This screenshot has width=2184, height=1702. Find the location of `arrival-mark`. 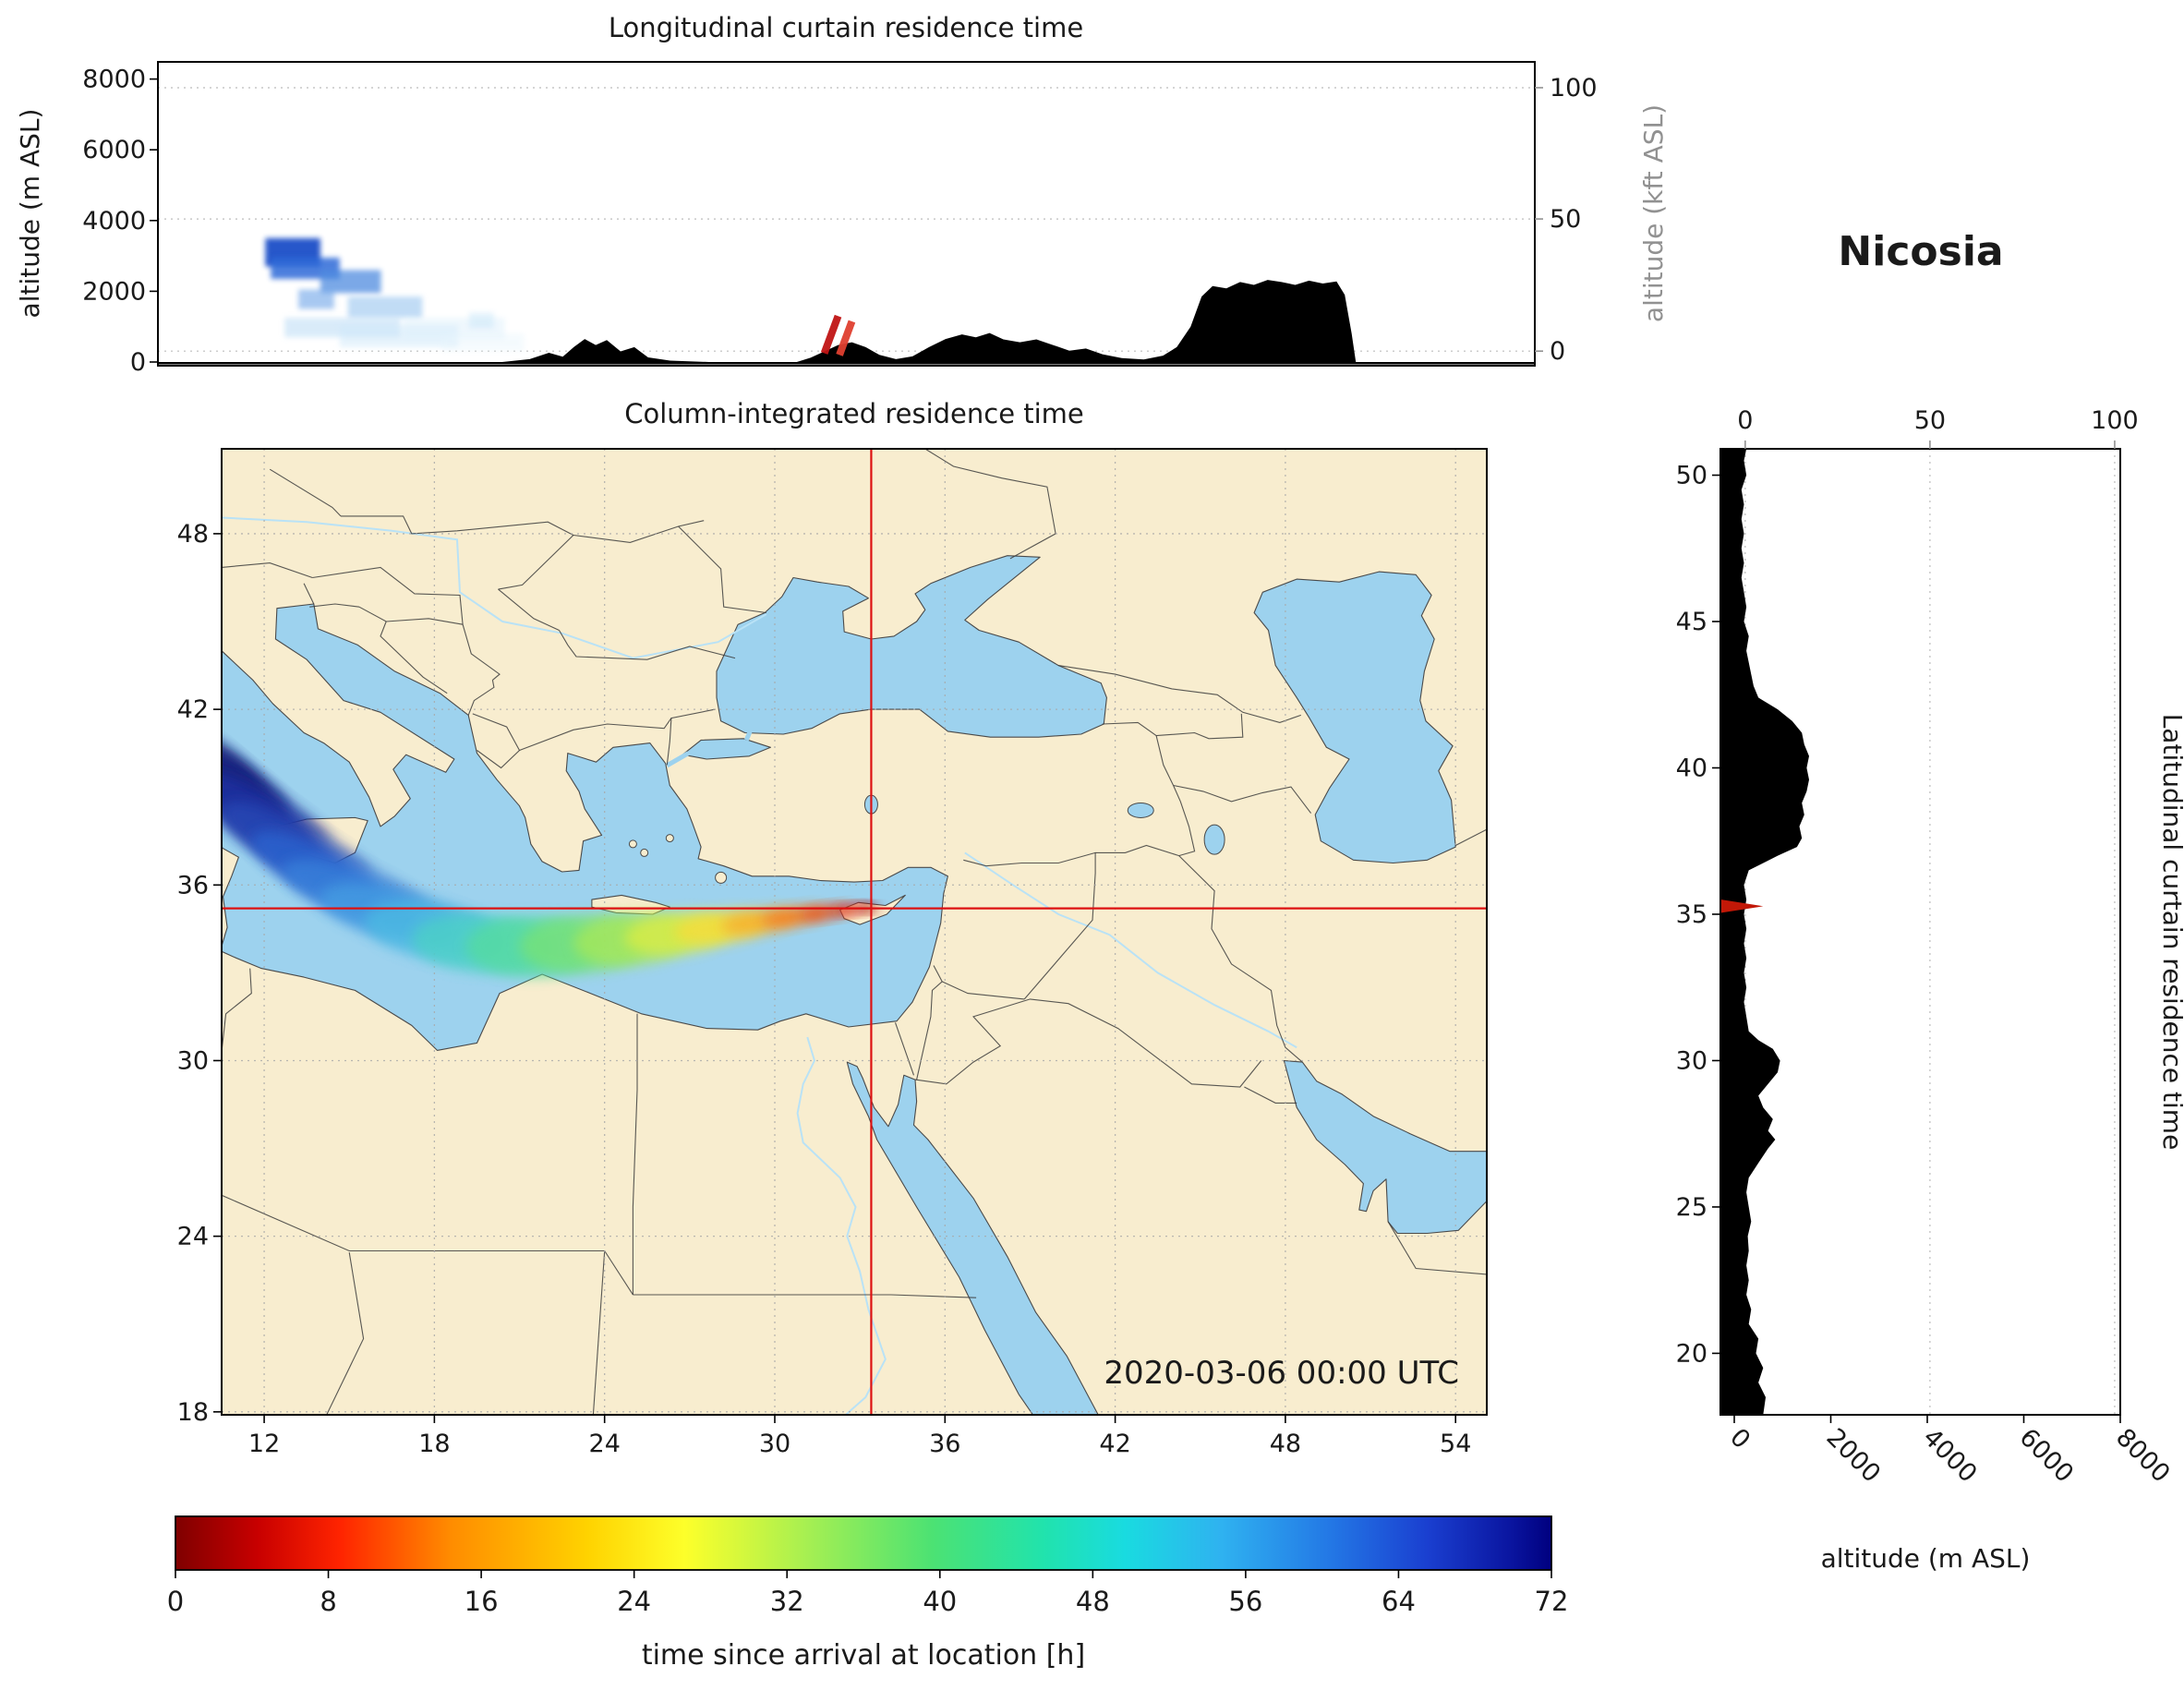

arrival-mark is located at coordinates (1742, 906).